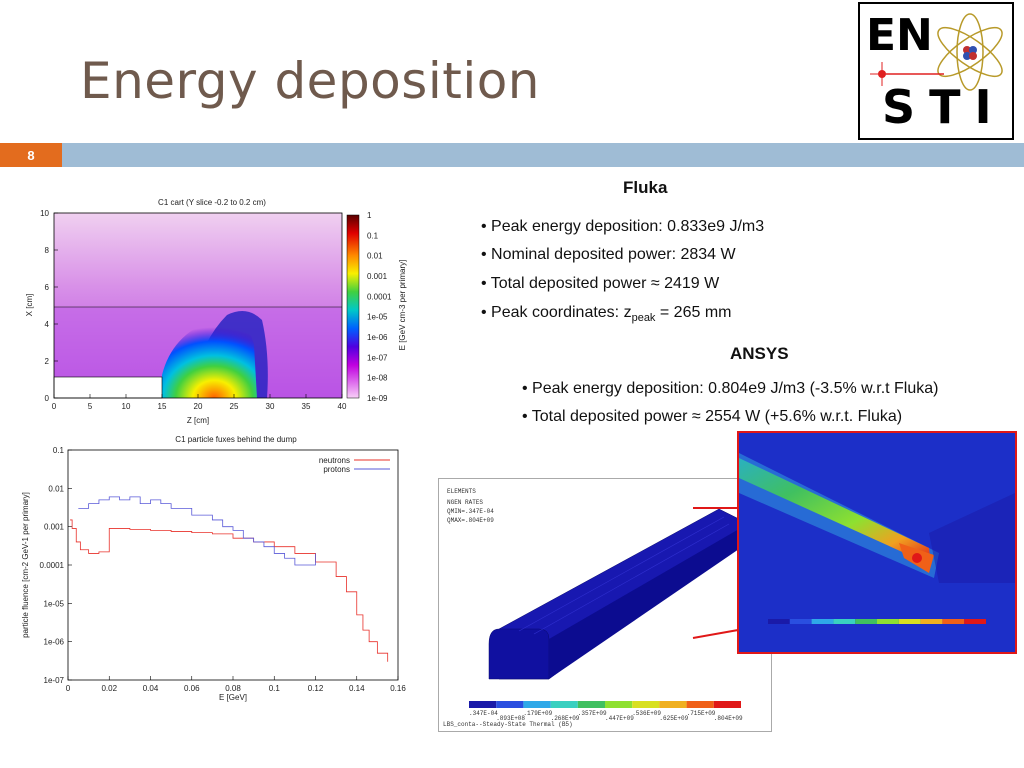 The image size is (1024, 768). I want to click on ansys-header-3: QMIN=.347E-04, so click(470, 511).